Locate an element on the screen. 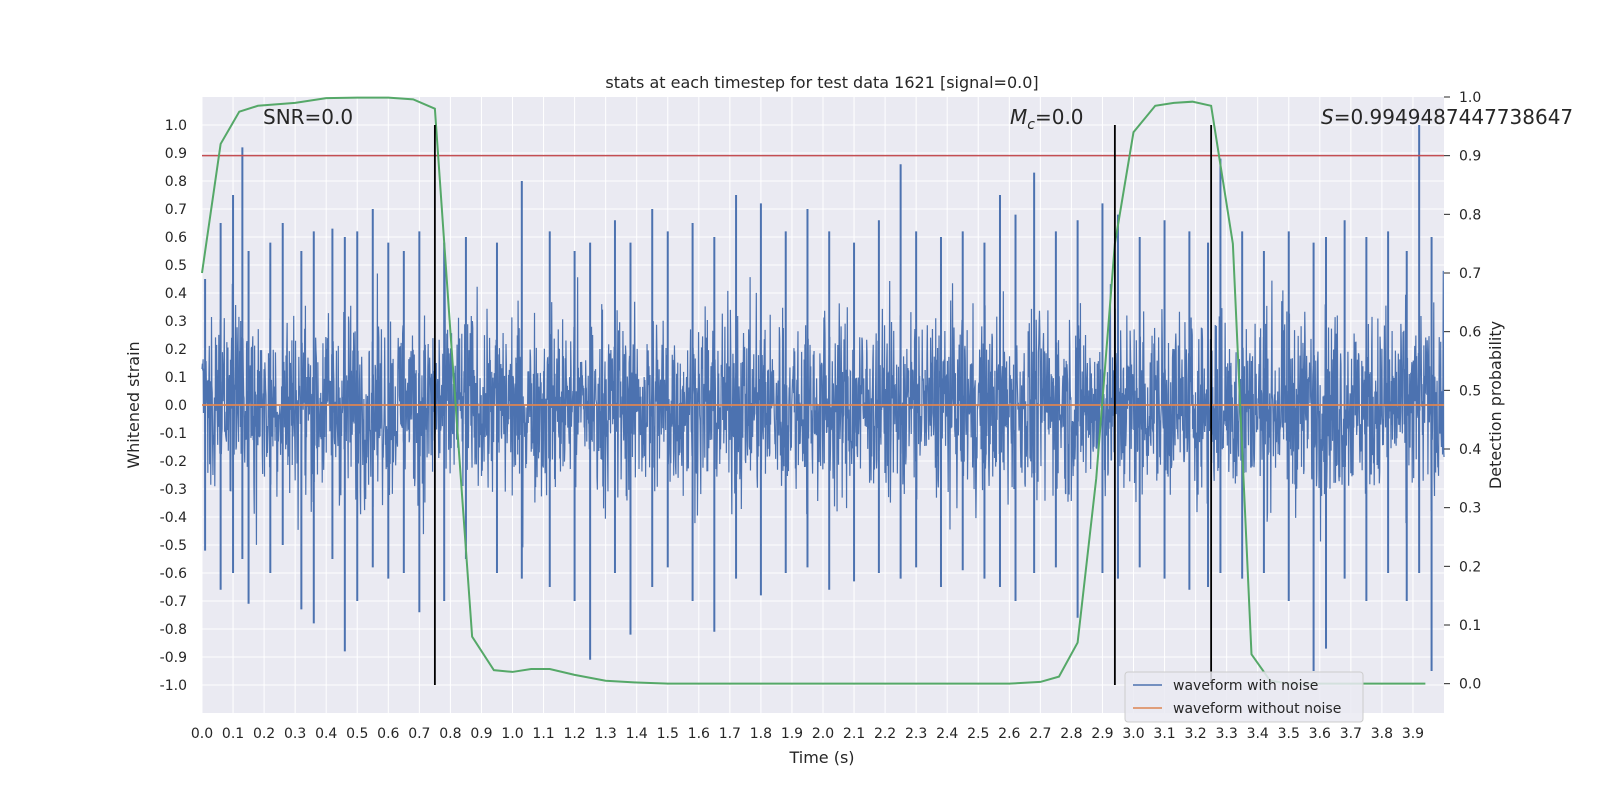  x-tick-label: 2.8 is located at coordinates (1071, 734).